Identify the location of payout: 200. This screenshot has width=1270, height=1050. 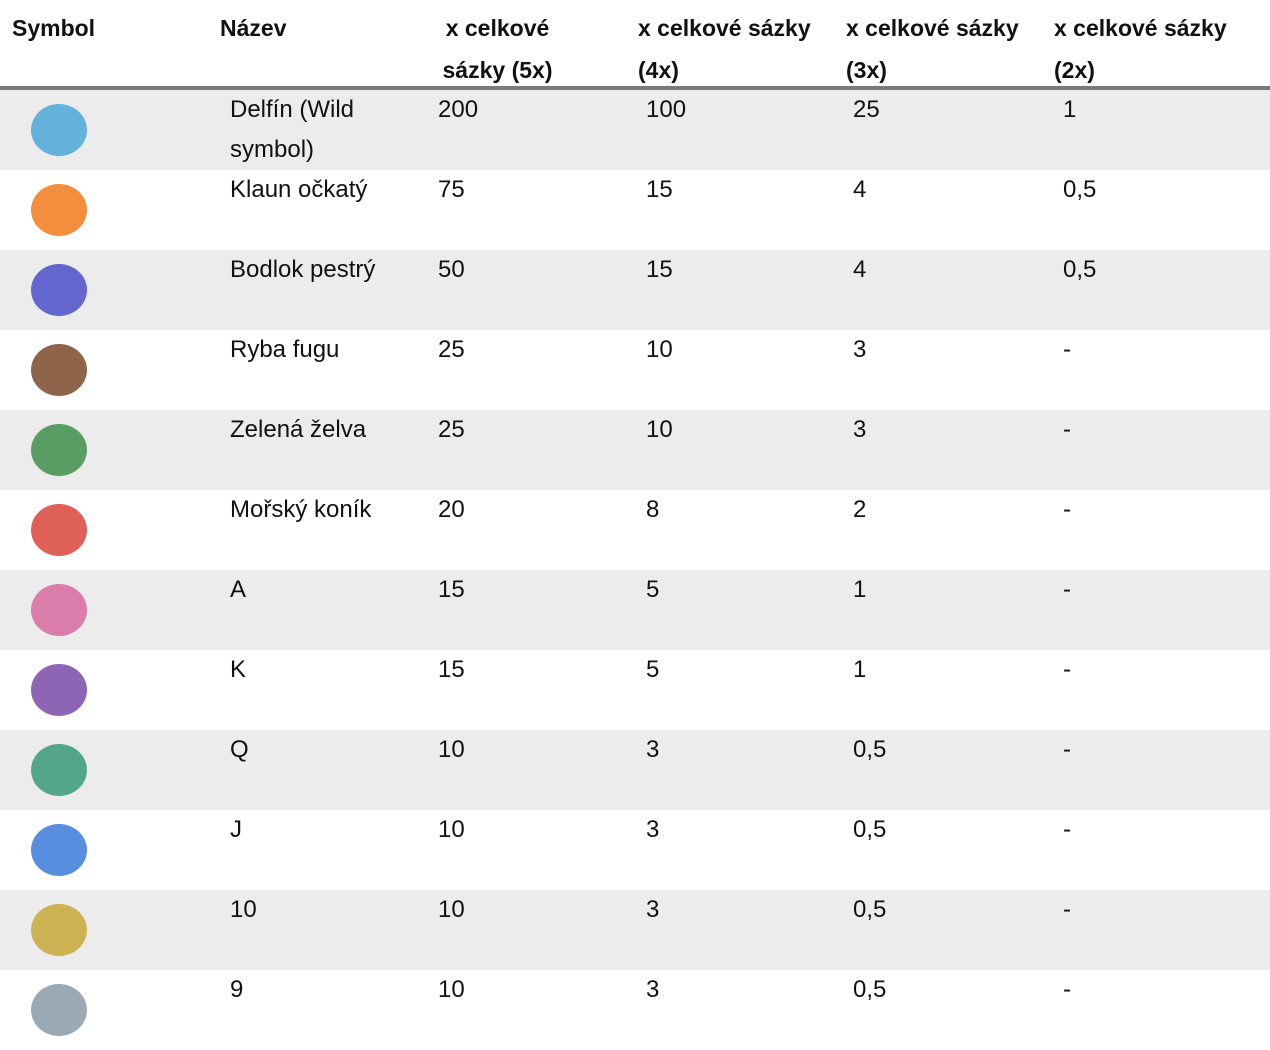
(458, 109).